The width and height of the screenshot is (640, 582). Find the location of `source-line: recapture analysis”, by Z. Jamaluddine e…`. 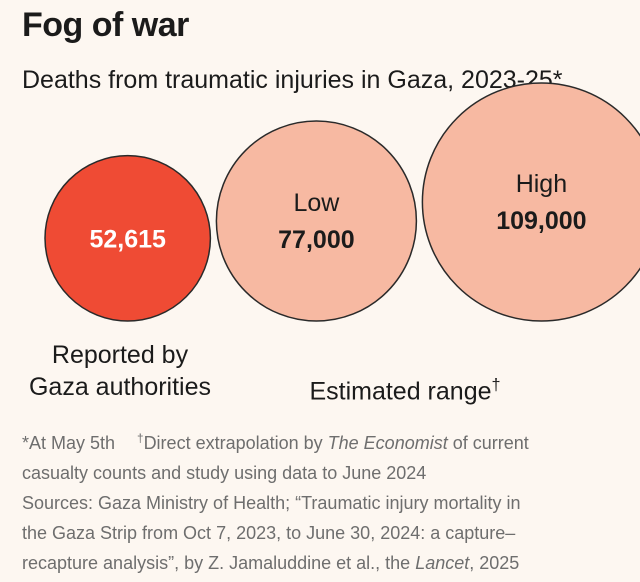

source-line: recapture analysis”, by Z. Jamaluddine e… is located at coordinates (271, 563).